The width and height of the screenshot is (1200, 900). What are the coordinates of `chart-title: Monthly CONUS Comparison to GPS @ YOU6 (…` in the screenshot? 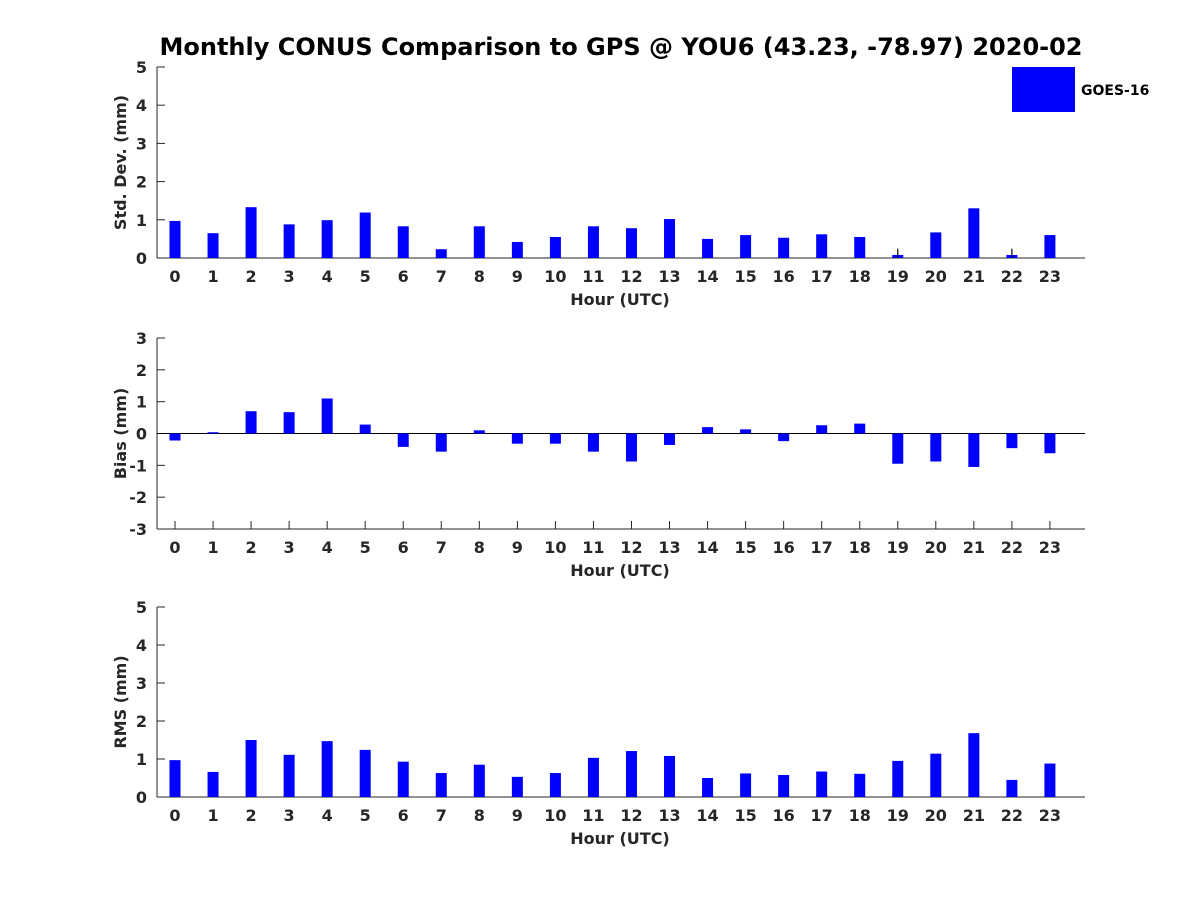 It's located at (620, 47).